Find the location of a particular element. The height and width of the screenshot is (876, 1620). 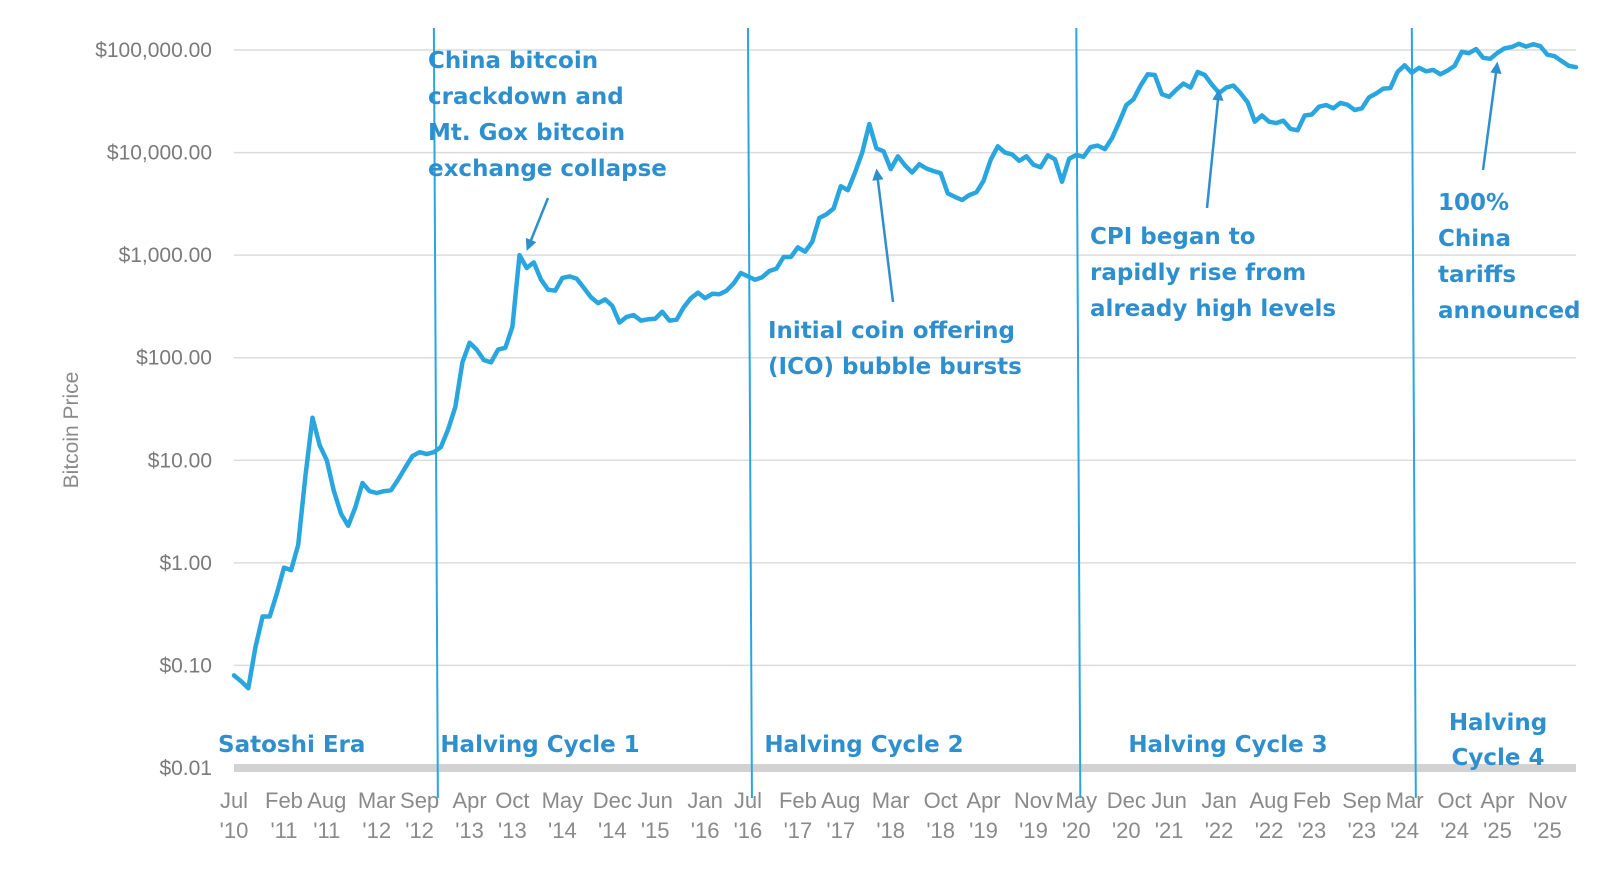

x-tick-month: Jun is located at coordinates (1168, 800).